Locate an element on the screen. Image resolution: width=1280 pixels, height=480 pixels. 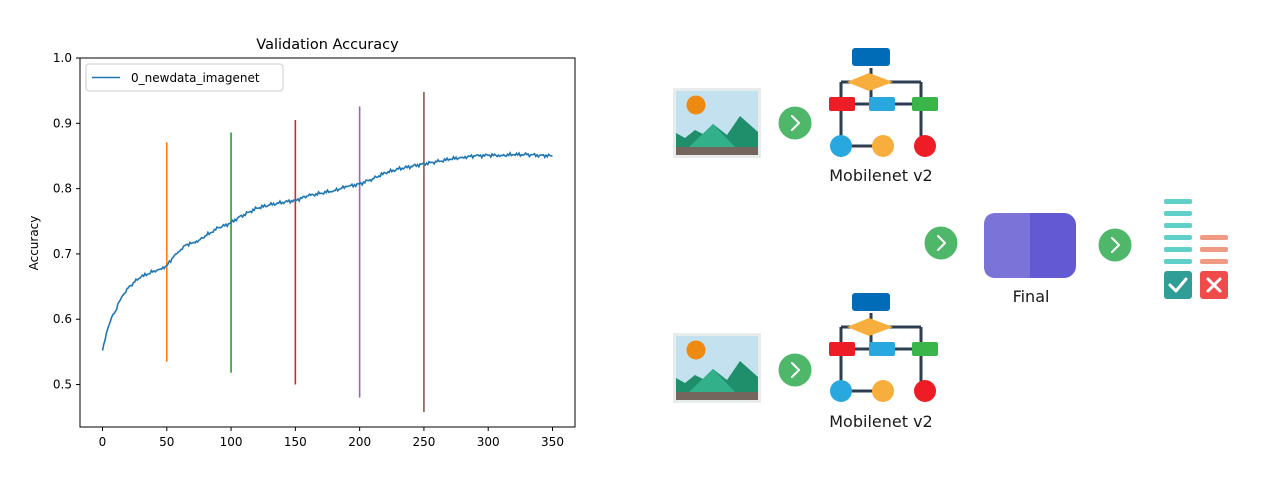
x-tick-label: 0 is located at coordinates (103, 442).